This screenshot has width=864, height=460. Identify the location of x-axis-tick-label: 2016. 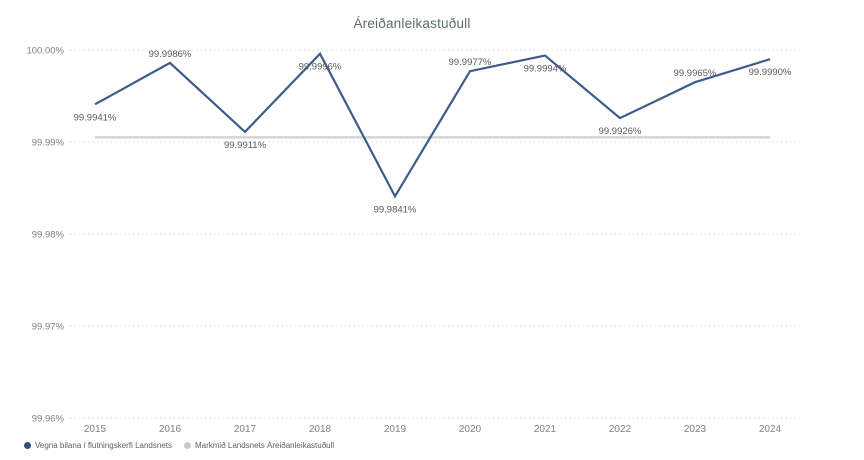
(170, 429).